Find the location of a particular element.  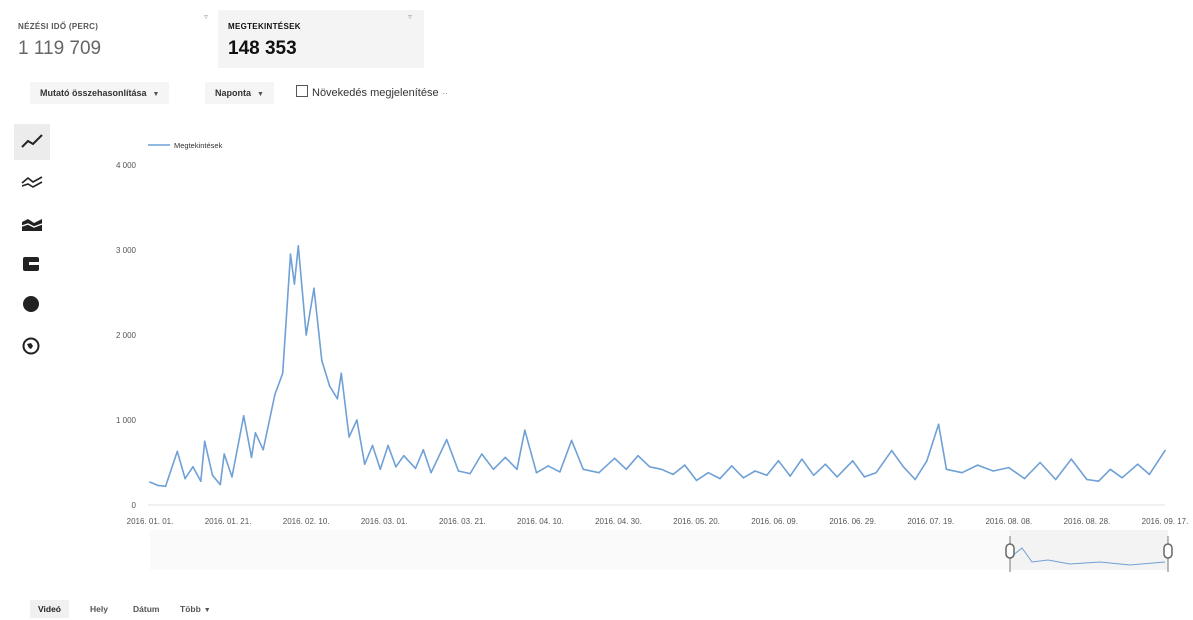

line-chart-button is located at coordinates (32, 142).